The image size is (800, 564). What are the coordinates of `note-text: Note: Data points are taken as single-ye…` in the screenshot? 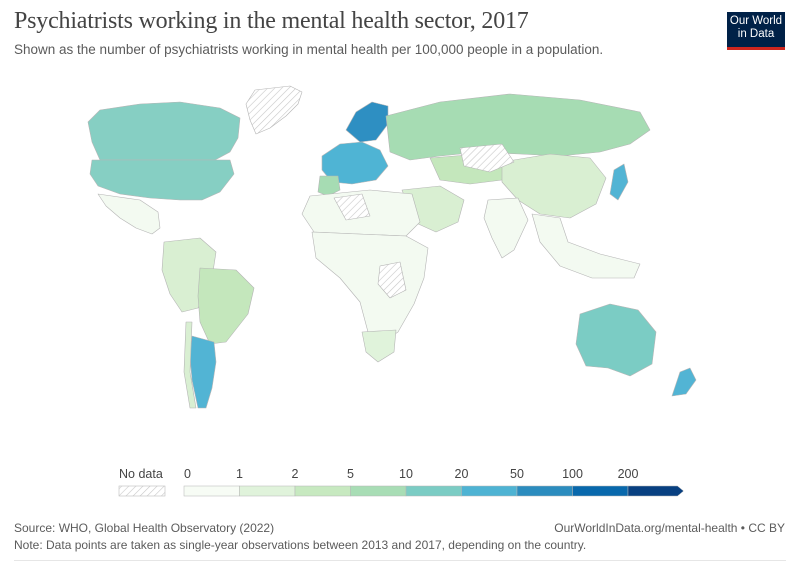 It's located at (300, 545).